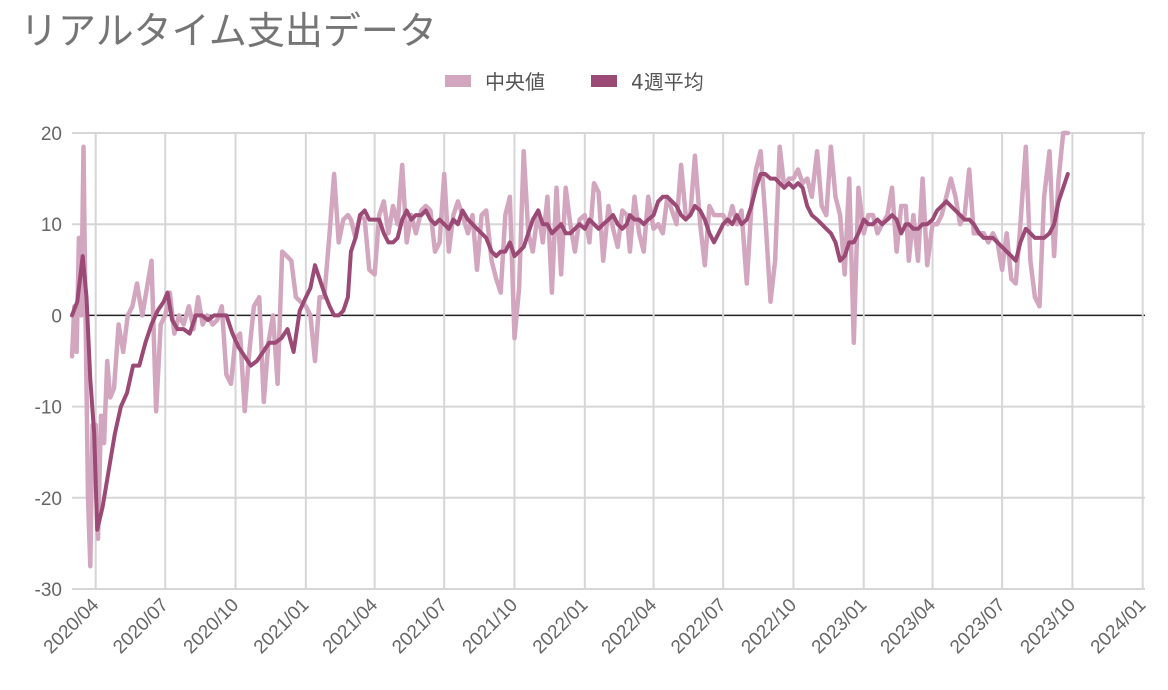 Image resolution: width=1168 pixels, height=690 pixels. What do you see at coordinates (909, 626) in the screenshot?
I see `x-tick-label: 2023/04` at bounding box center [909, 626].